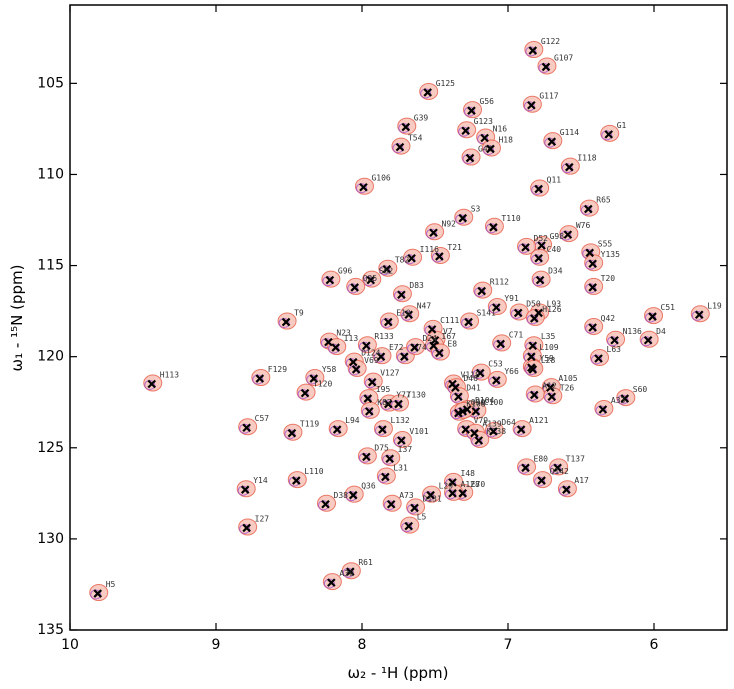 This screenshot has height=689, width=734. I want to click on peak-label: G125, so click(445, 83).